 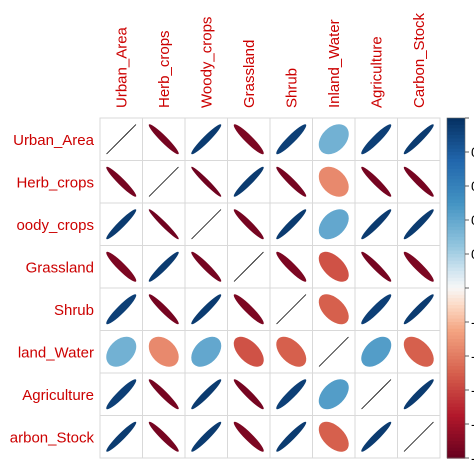 I want to click on colorbar-tick-label: -, so click(x=472, y=458).